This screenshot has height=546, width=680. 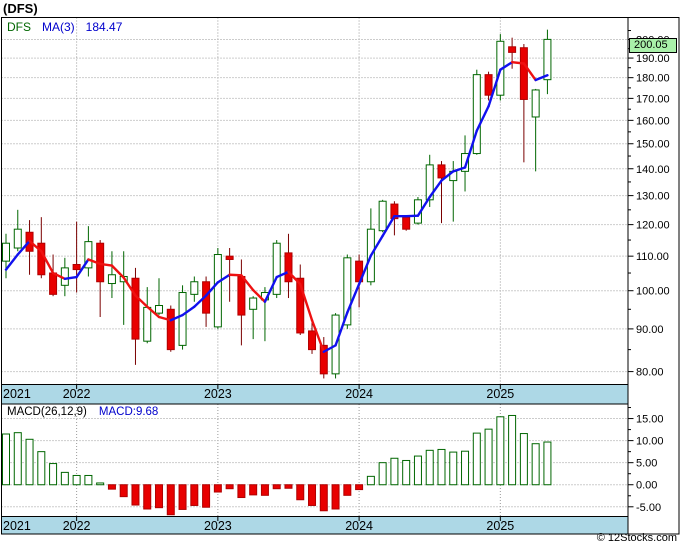 I want to click on price-legend: DFS MA(3) 184.47, so click(x=70, y=27).